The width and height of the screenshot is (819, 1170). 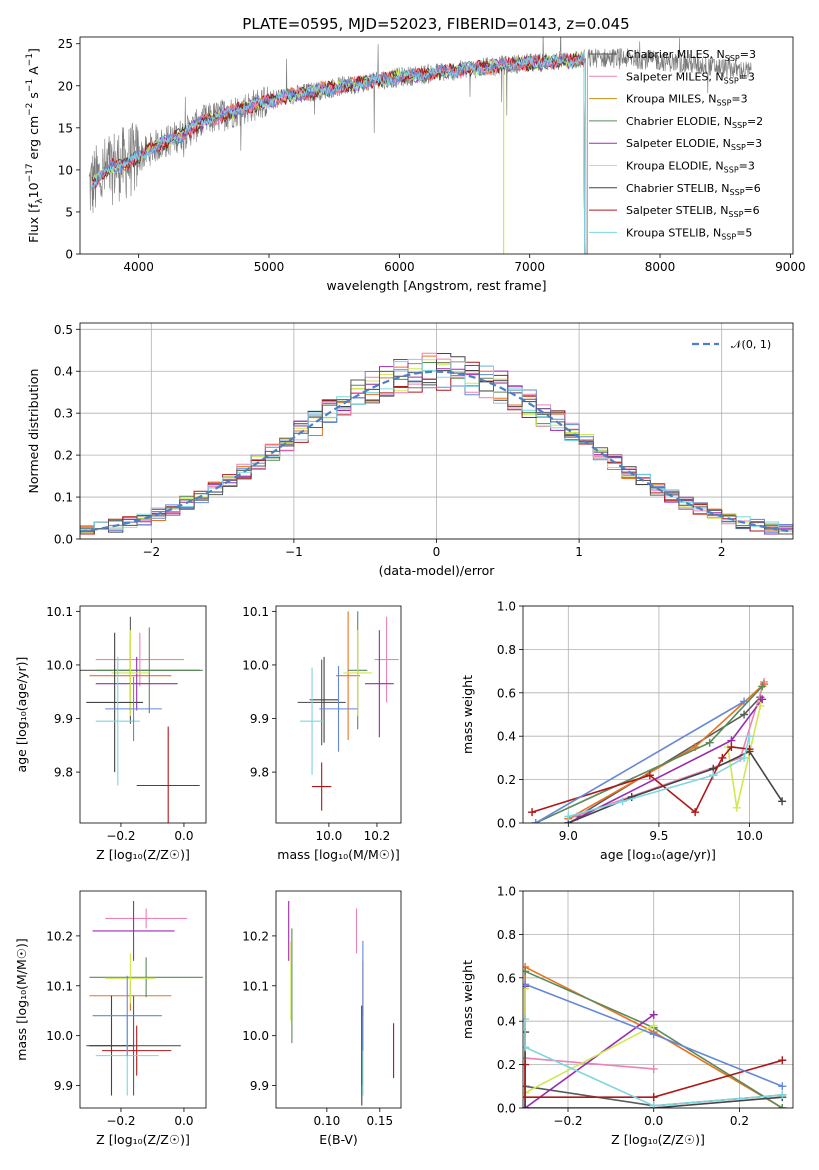 I want to click on y-tick-label: 9.9, so click(x=63, y=1086).